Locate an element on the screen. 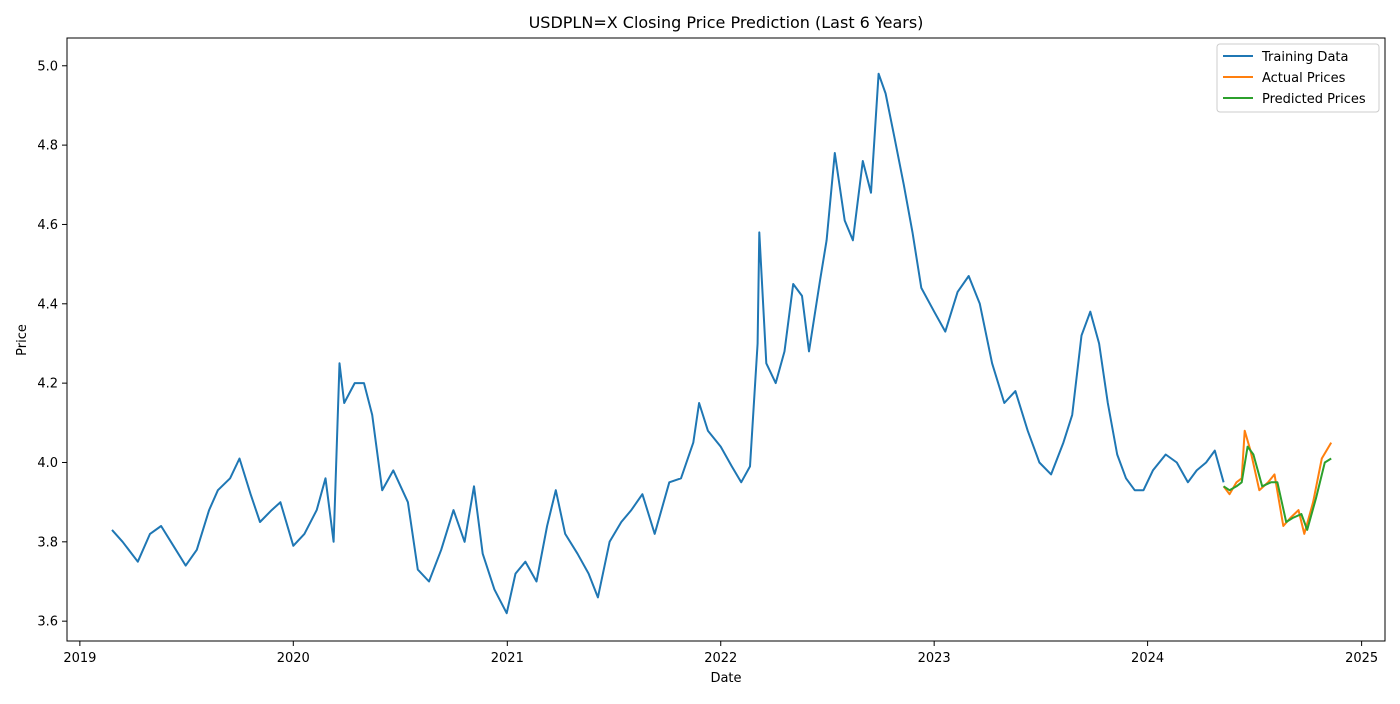 Image resolution: width=1400 pixels, height=704 pixels. x-tick-label: 2025 is located at coordinates (1361, 658).